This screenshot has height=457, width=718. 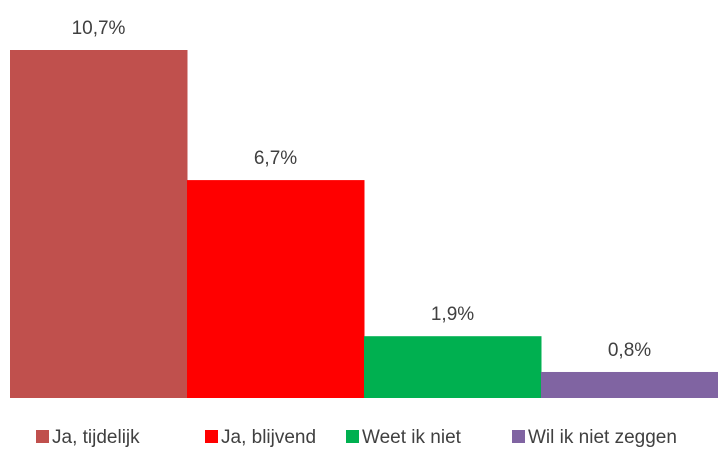 I want to click on legend-swatch-ja-tijdelijk, so click(x=42, y=436).